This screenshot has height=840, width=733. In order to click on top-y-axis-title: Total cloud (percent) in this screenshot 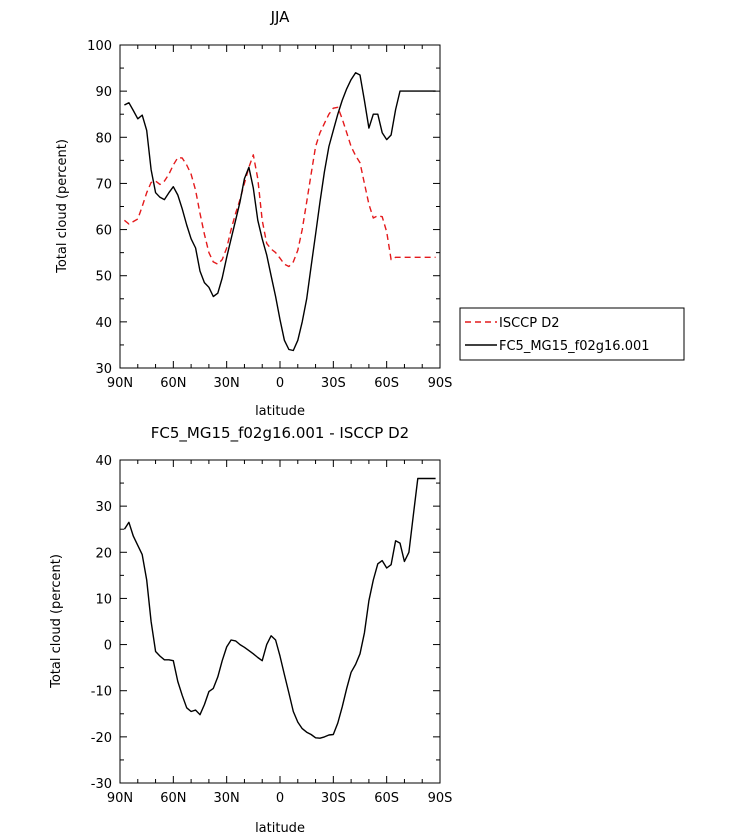, I will do `click(62, 206)`.